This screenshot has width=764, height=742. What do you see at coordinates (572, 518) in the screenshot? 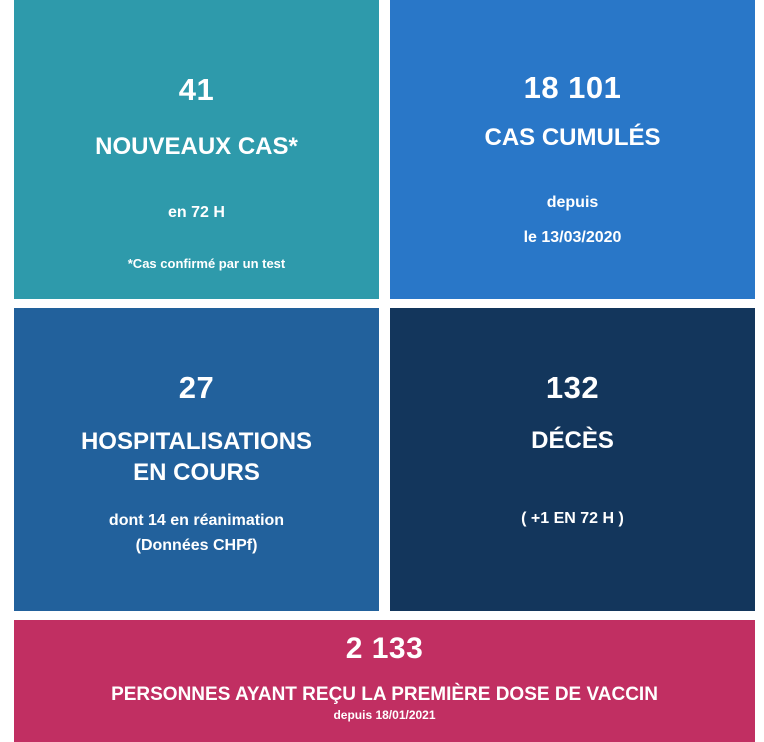
I see `deaths-change: ( +1 EN 72 H )` at bounding box center [572, 518].